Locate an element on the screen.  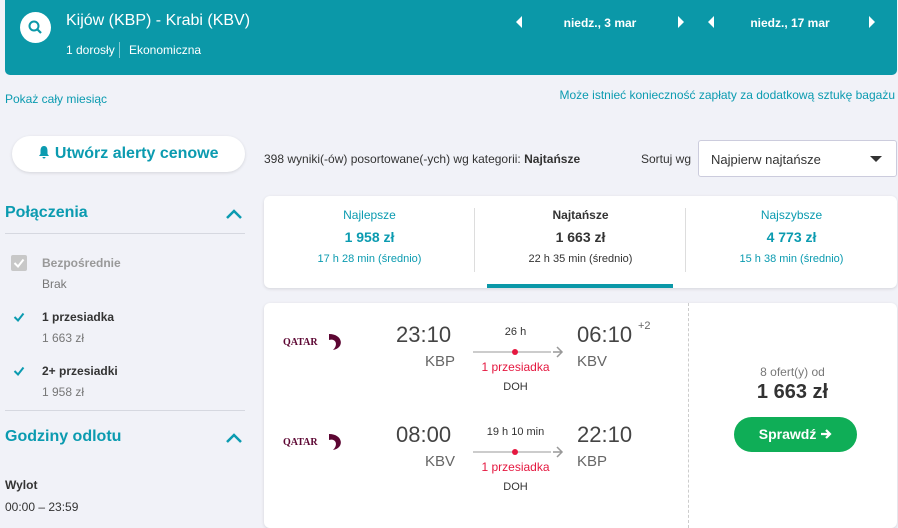
sort-tab: Najtańsze 1 663 zł 22 h 35 min (średnio) is located at coordinates (580, 242).